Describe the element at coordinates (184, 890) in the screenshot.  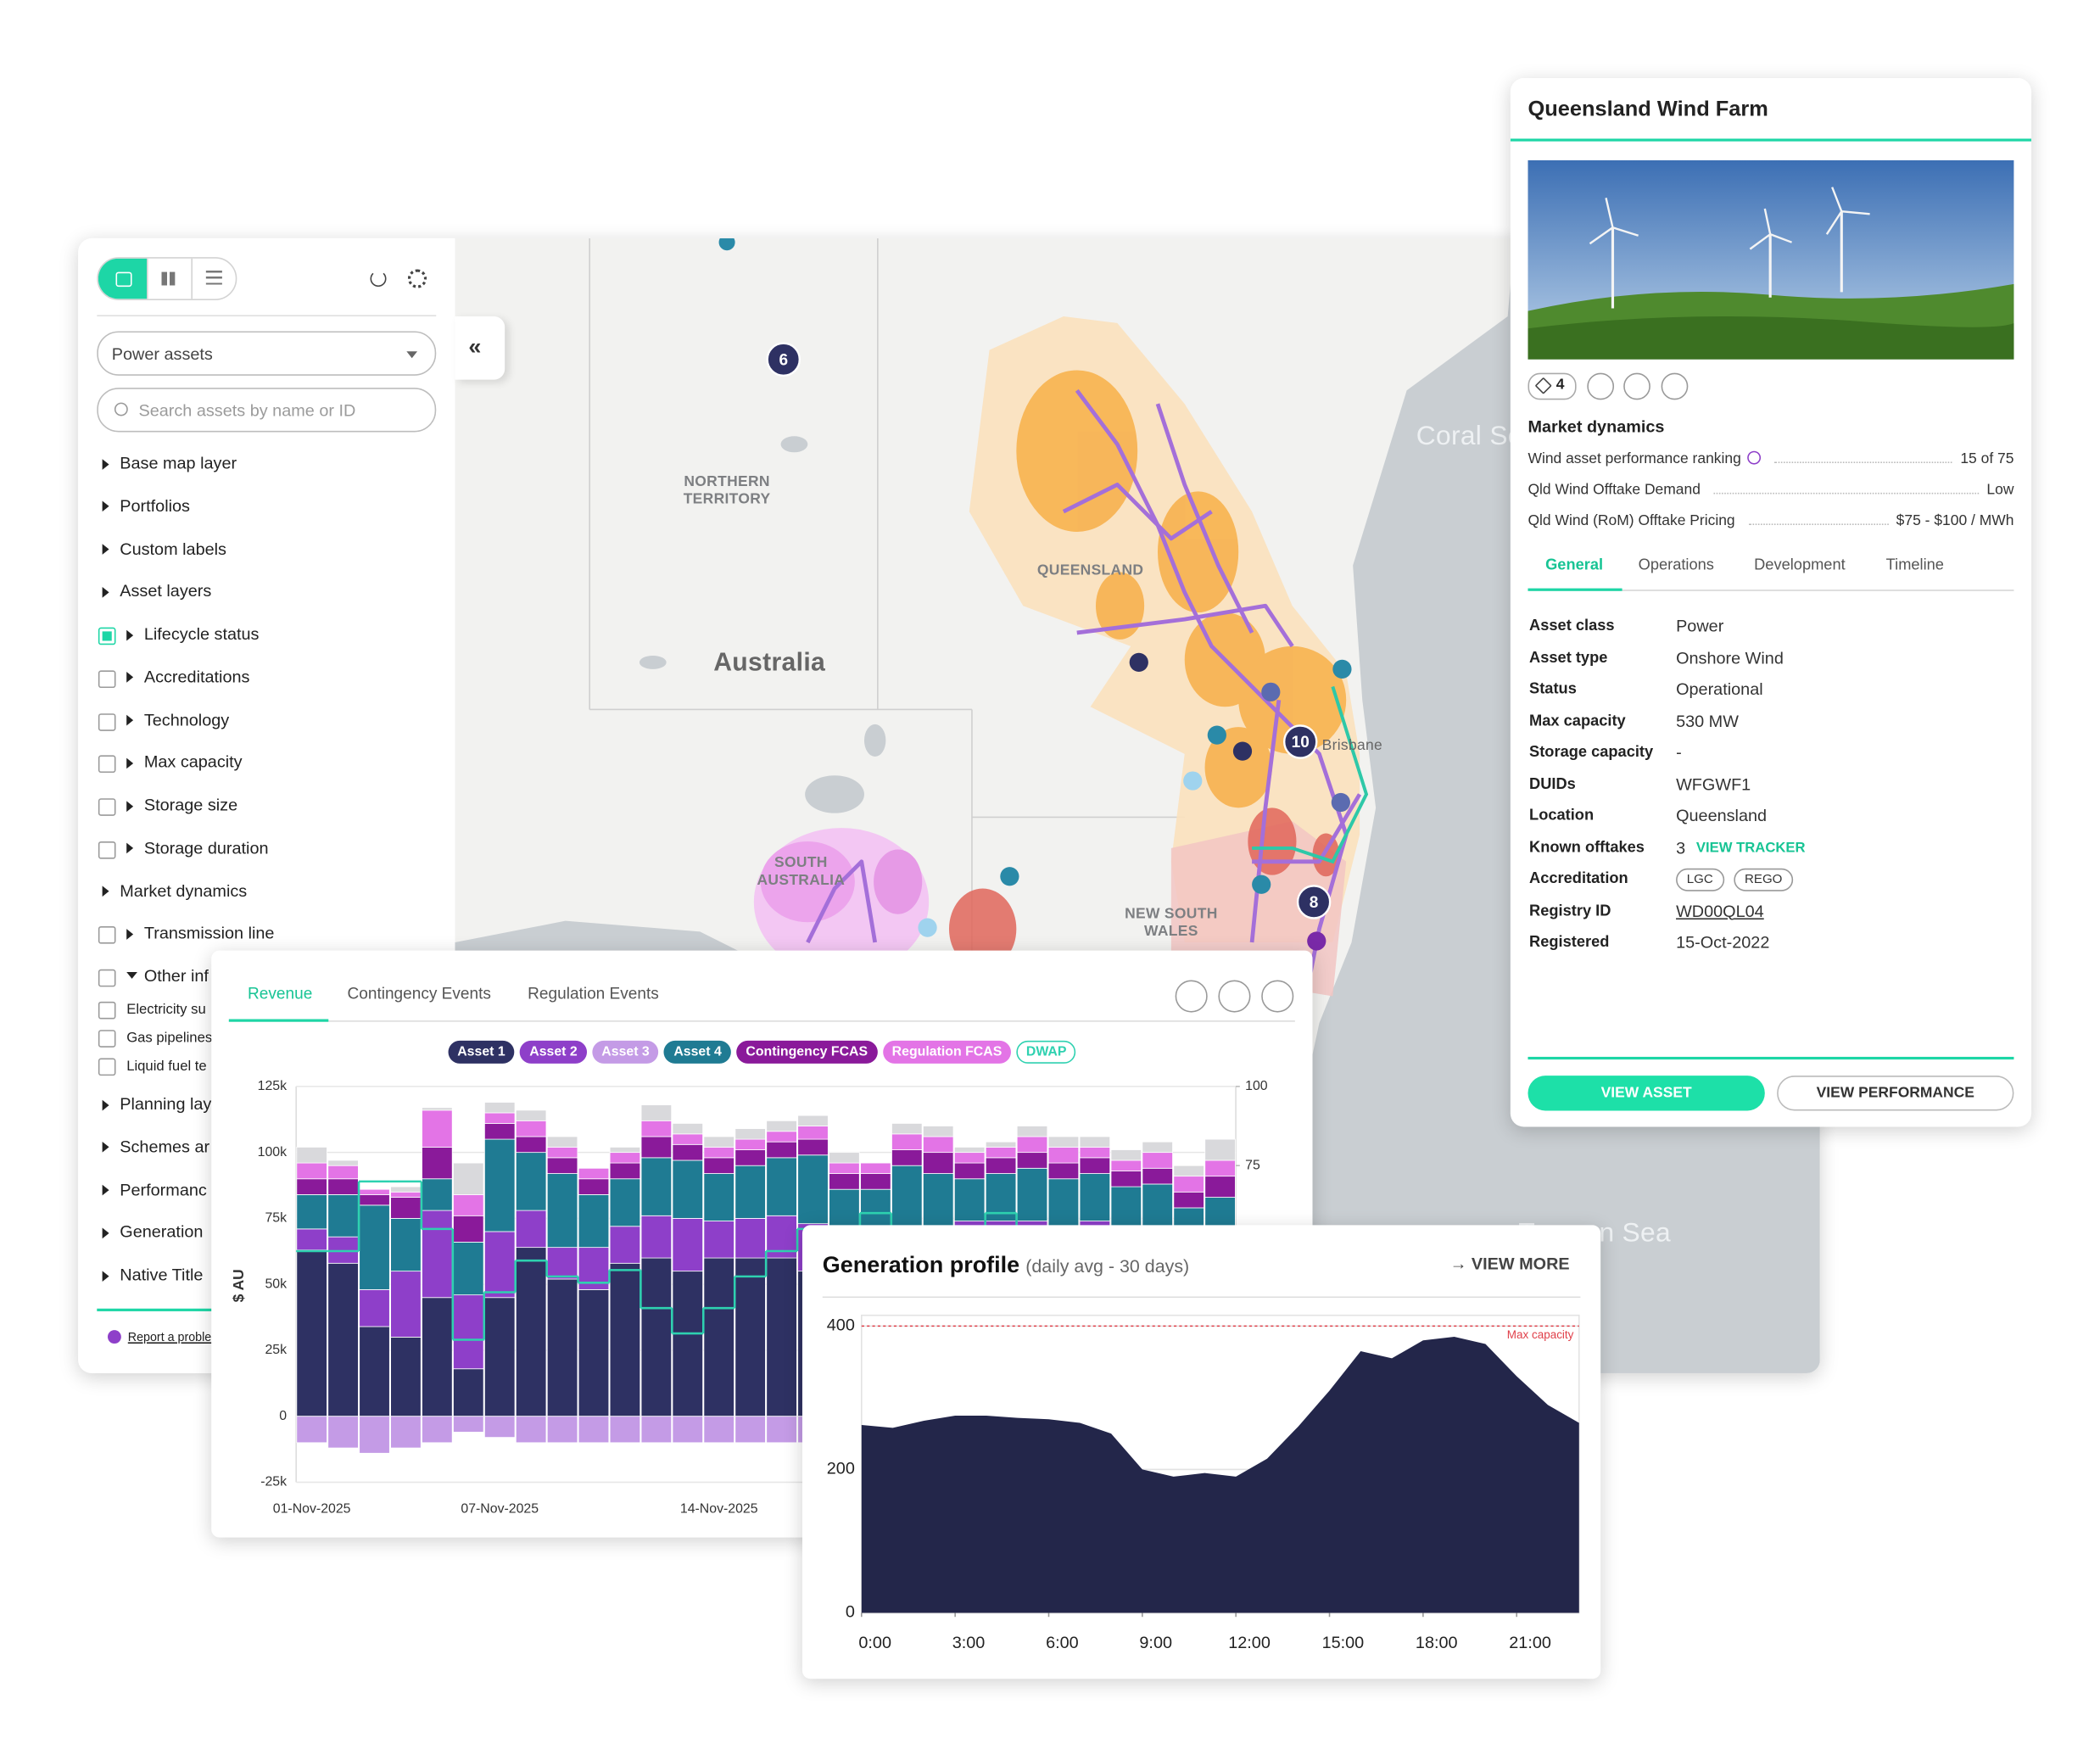
I see `filter-label: Market dynamics` at that location.